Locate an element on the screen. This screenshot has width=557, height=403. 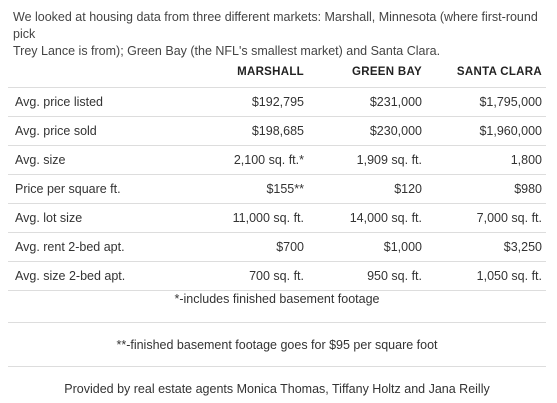
row-label: Avg. size is located at coordinates (98, 160).